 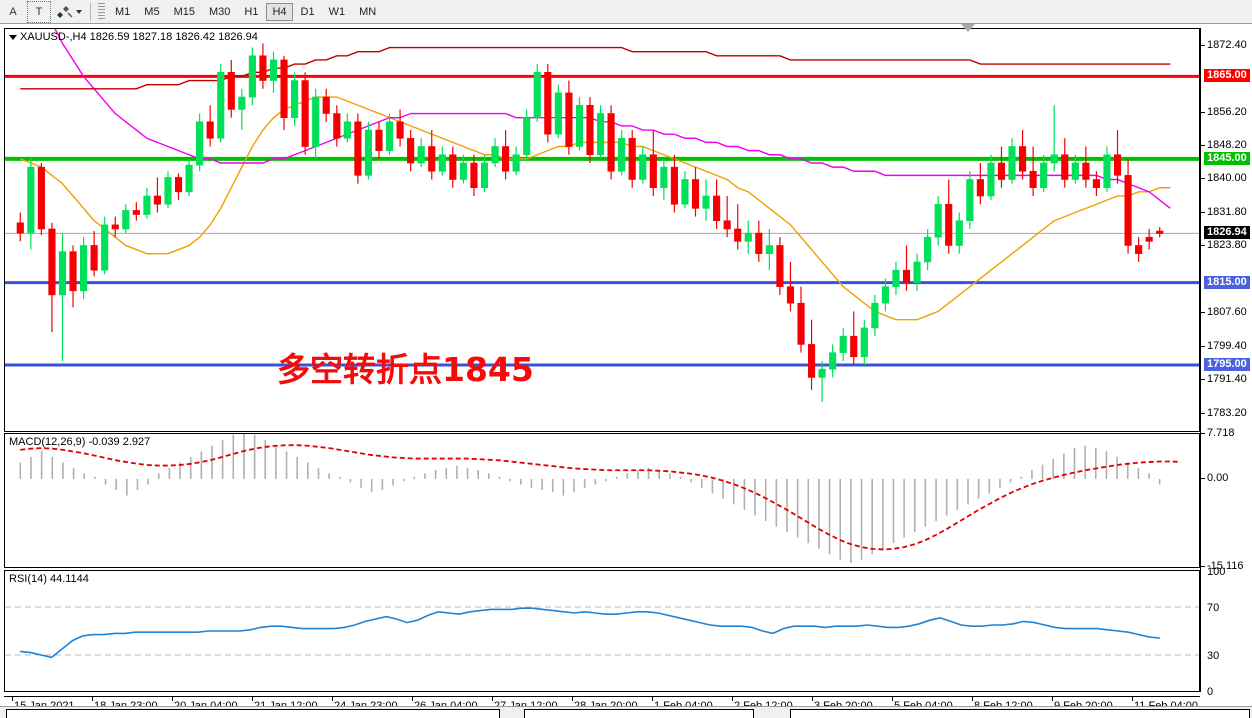 I want to click on timeframe-d1: D1, so click(x=307, y=11).